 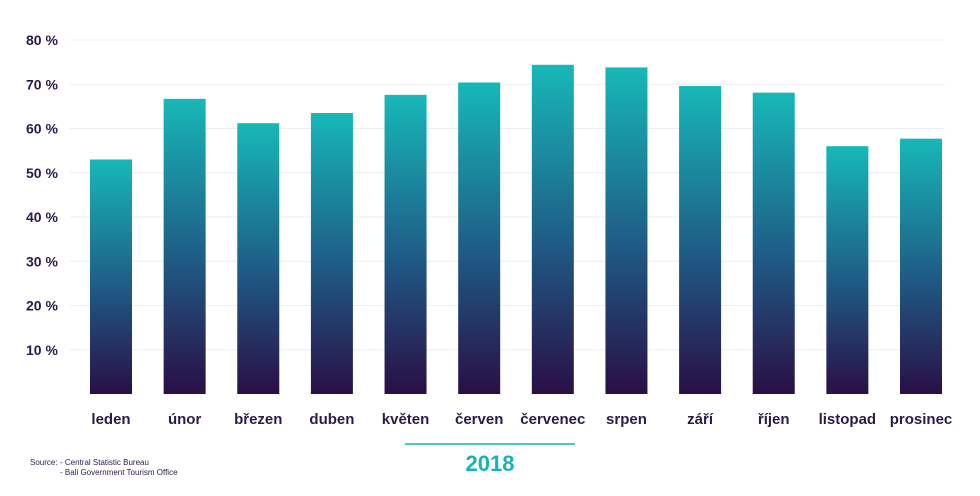 I want to click on x-tick-label: leden, so click(x=110, y=419).